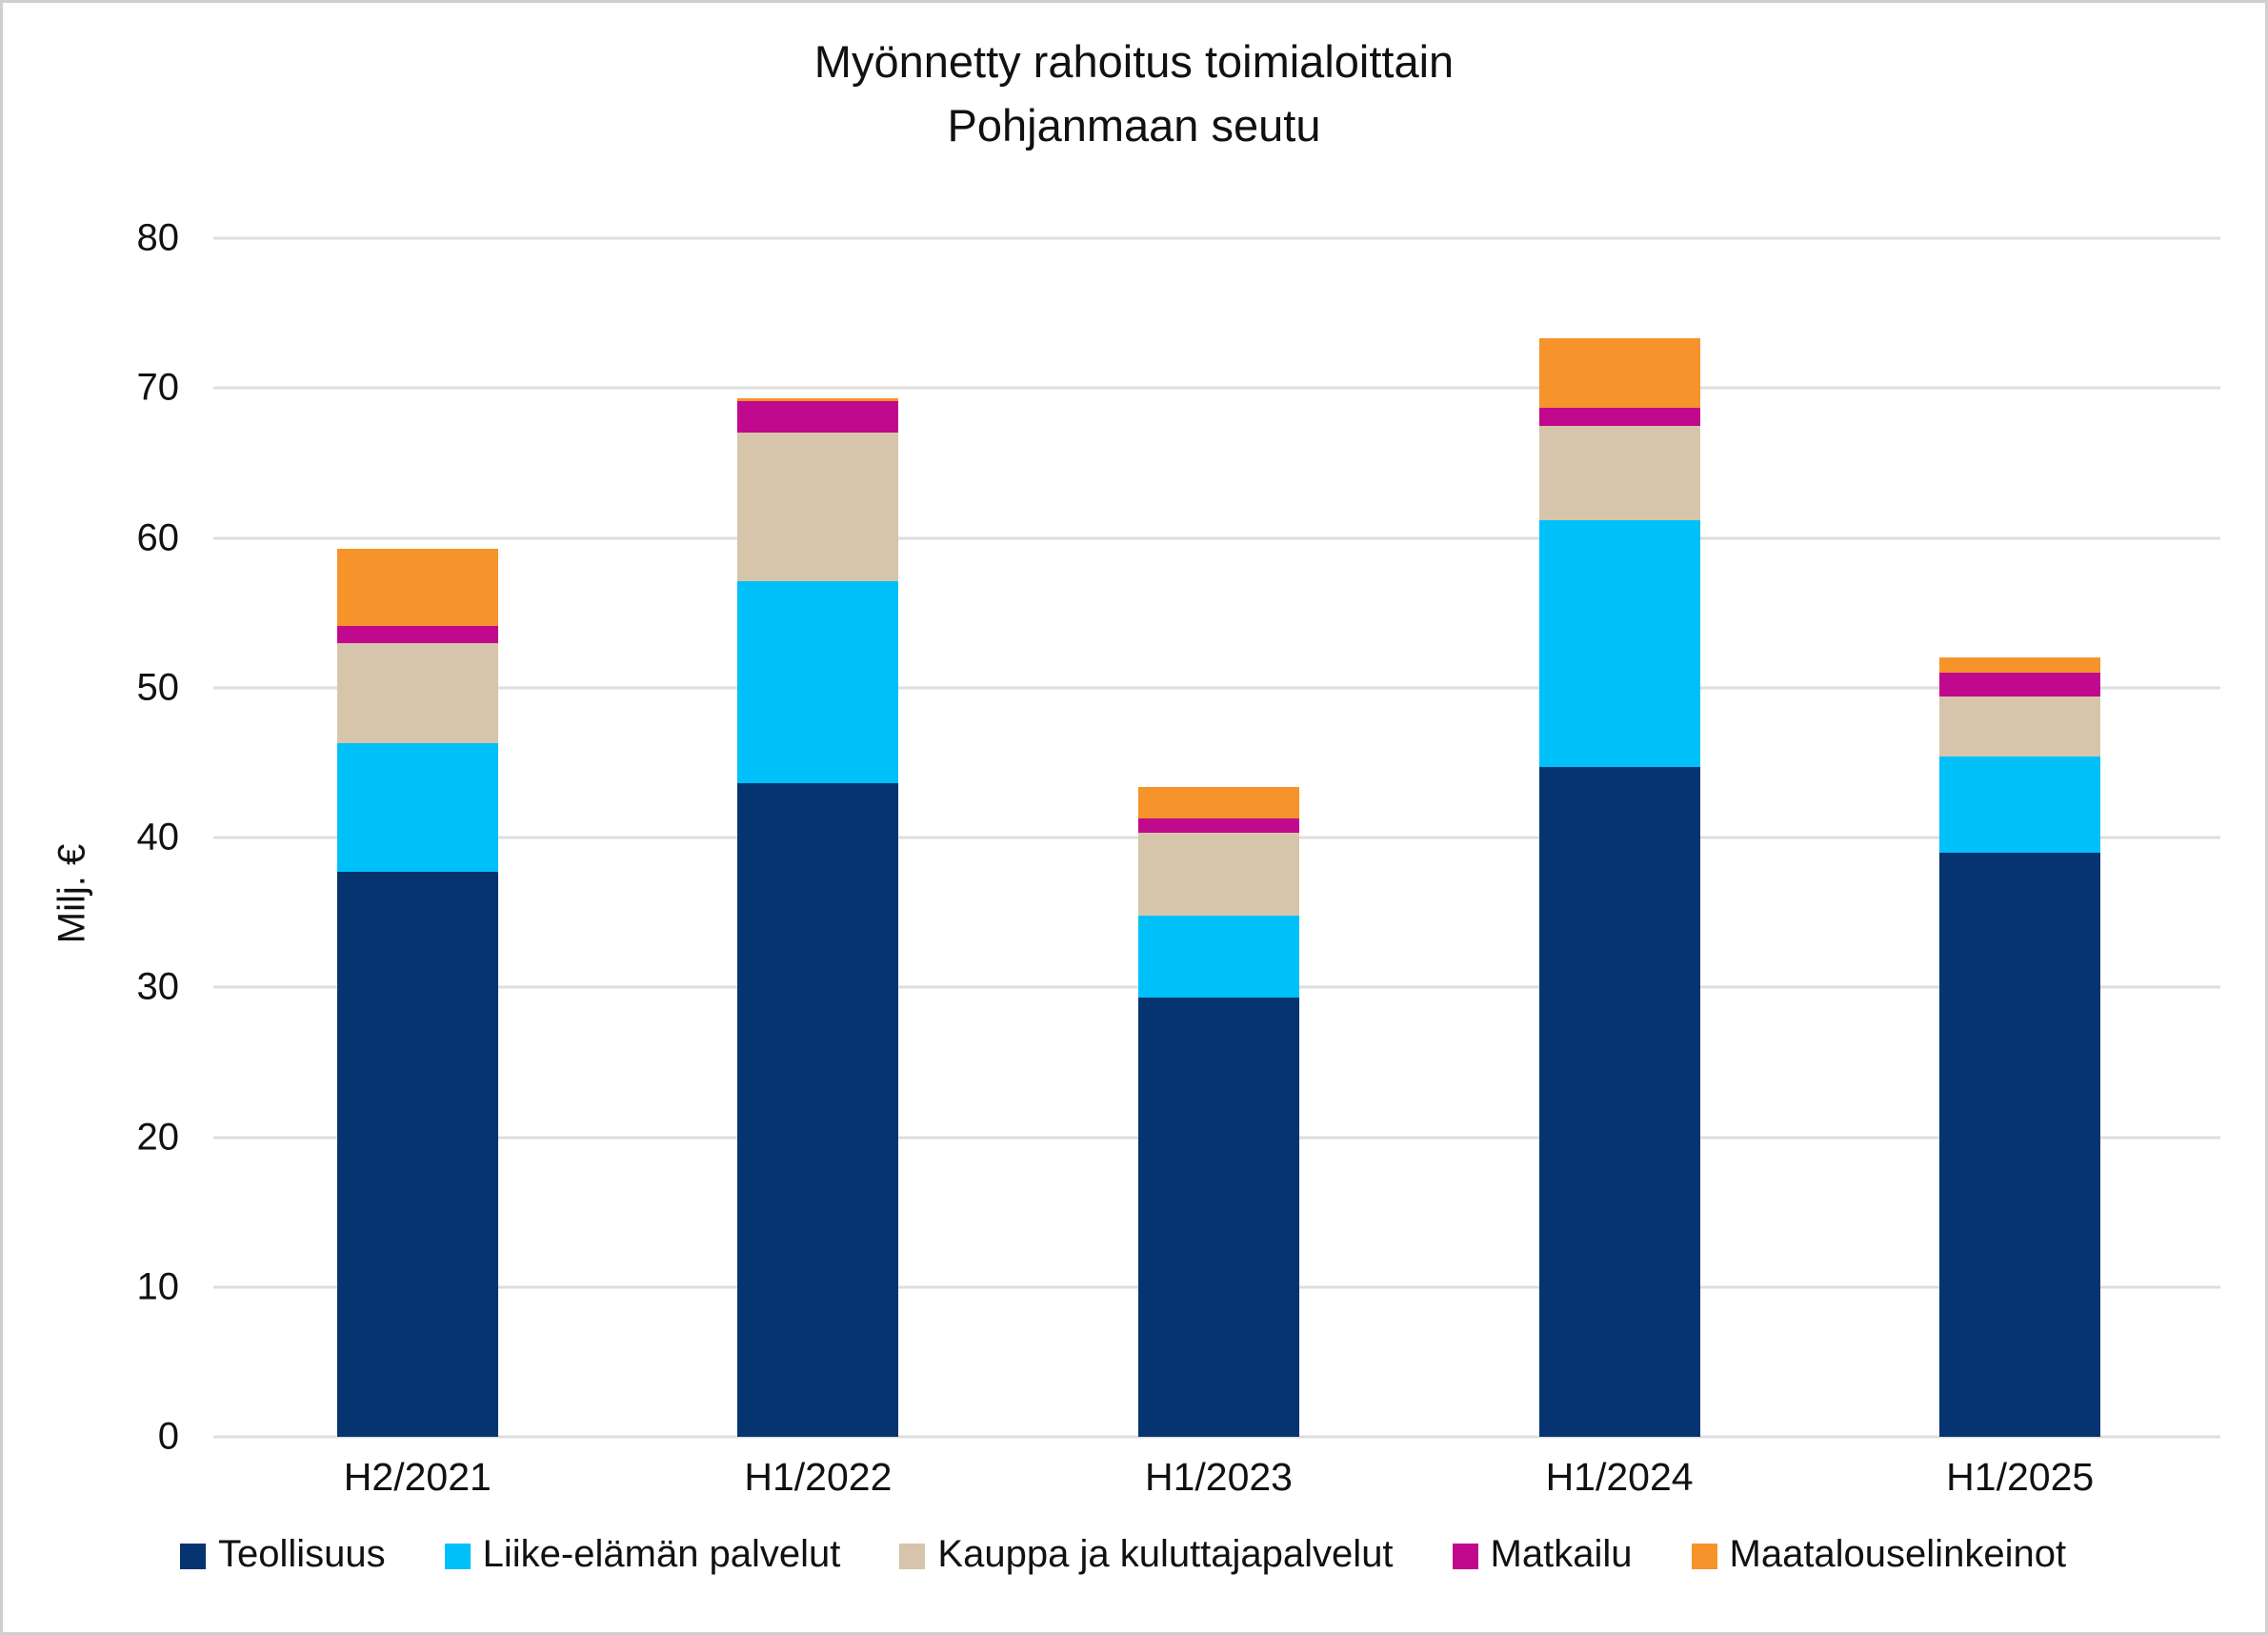 This screenshot has width=2268, height=1635. I want to click on legend-item: Kauppa ja kuluttajapalvelut, so click(1147, 1554).